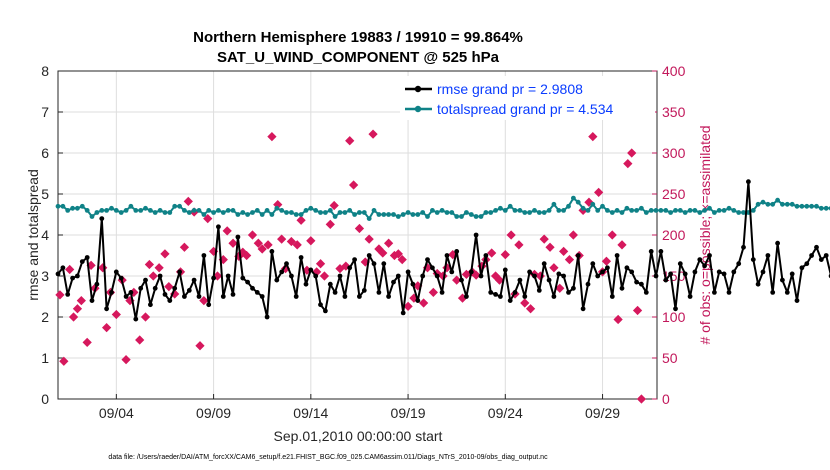 The height and width of the screenshot is (470, 830). What do you see at coordinates (358, 57) in the screenshot?
I see `chart-subtitle: SAT_U_WIND_COMPONENT @ 525 hPa` at bounding box center [358, 57].